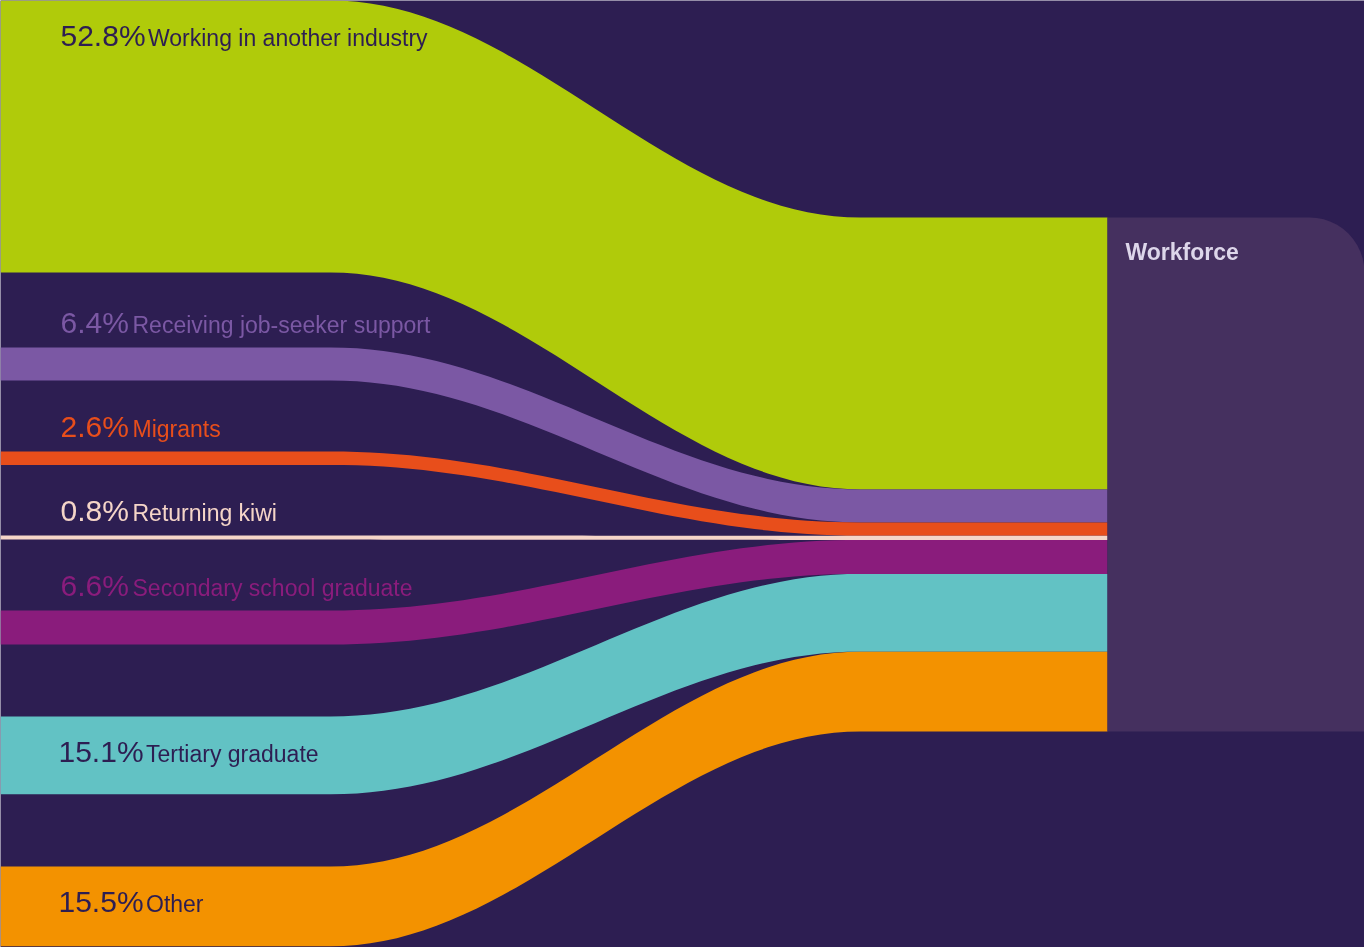  Describe the element at coordinates (94, 585) in the screenshot. I see `data-label: 6.6%` at that location.